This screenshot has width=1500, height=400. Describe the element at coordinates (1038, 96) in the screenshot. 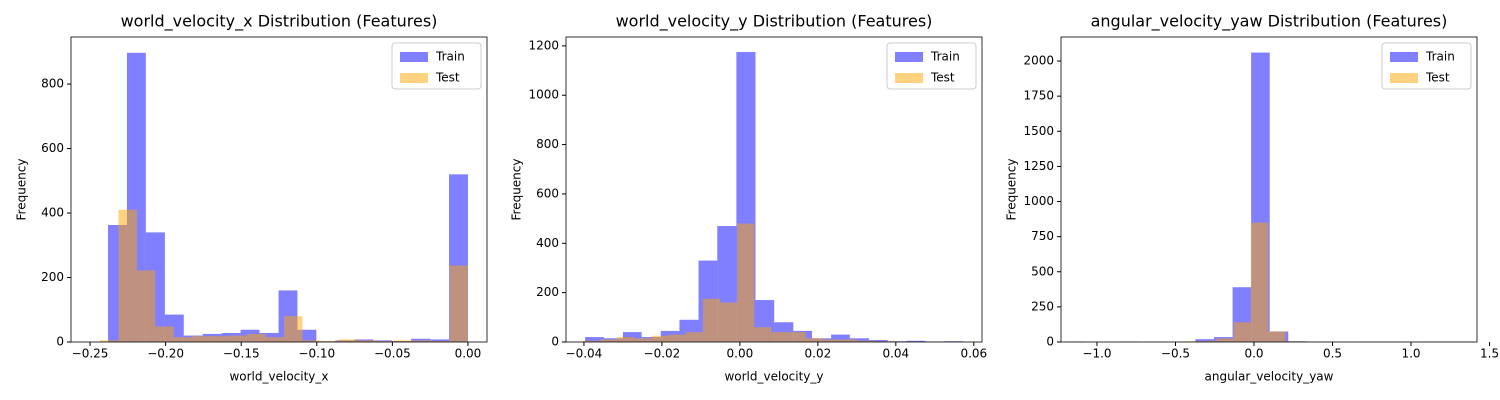

I see `y-tick-label: 1750` at that location.